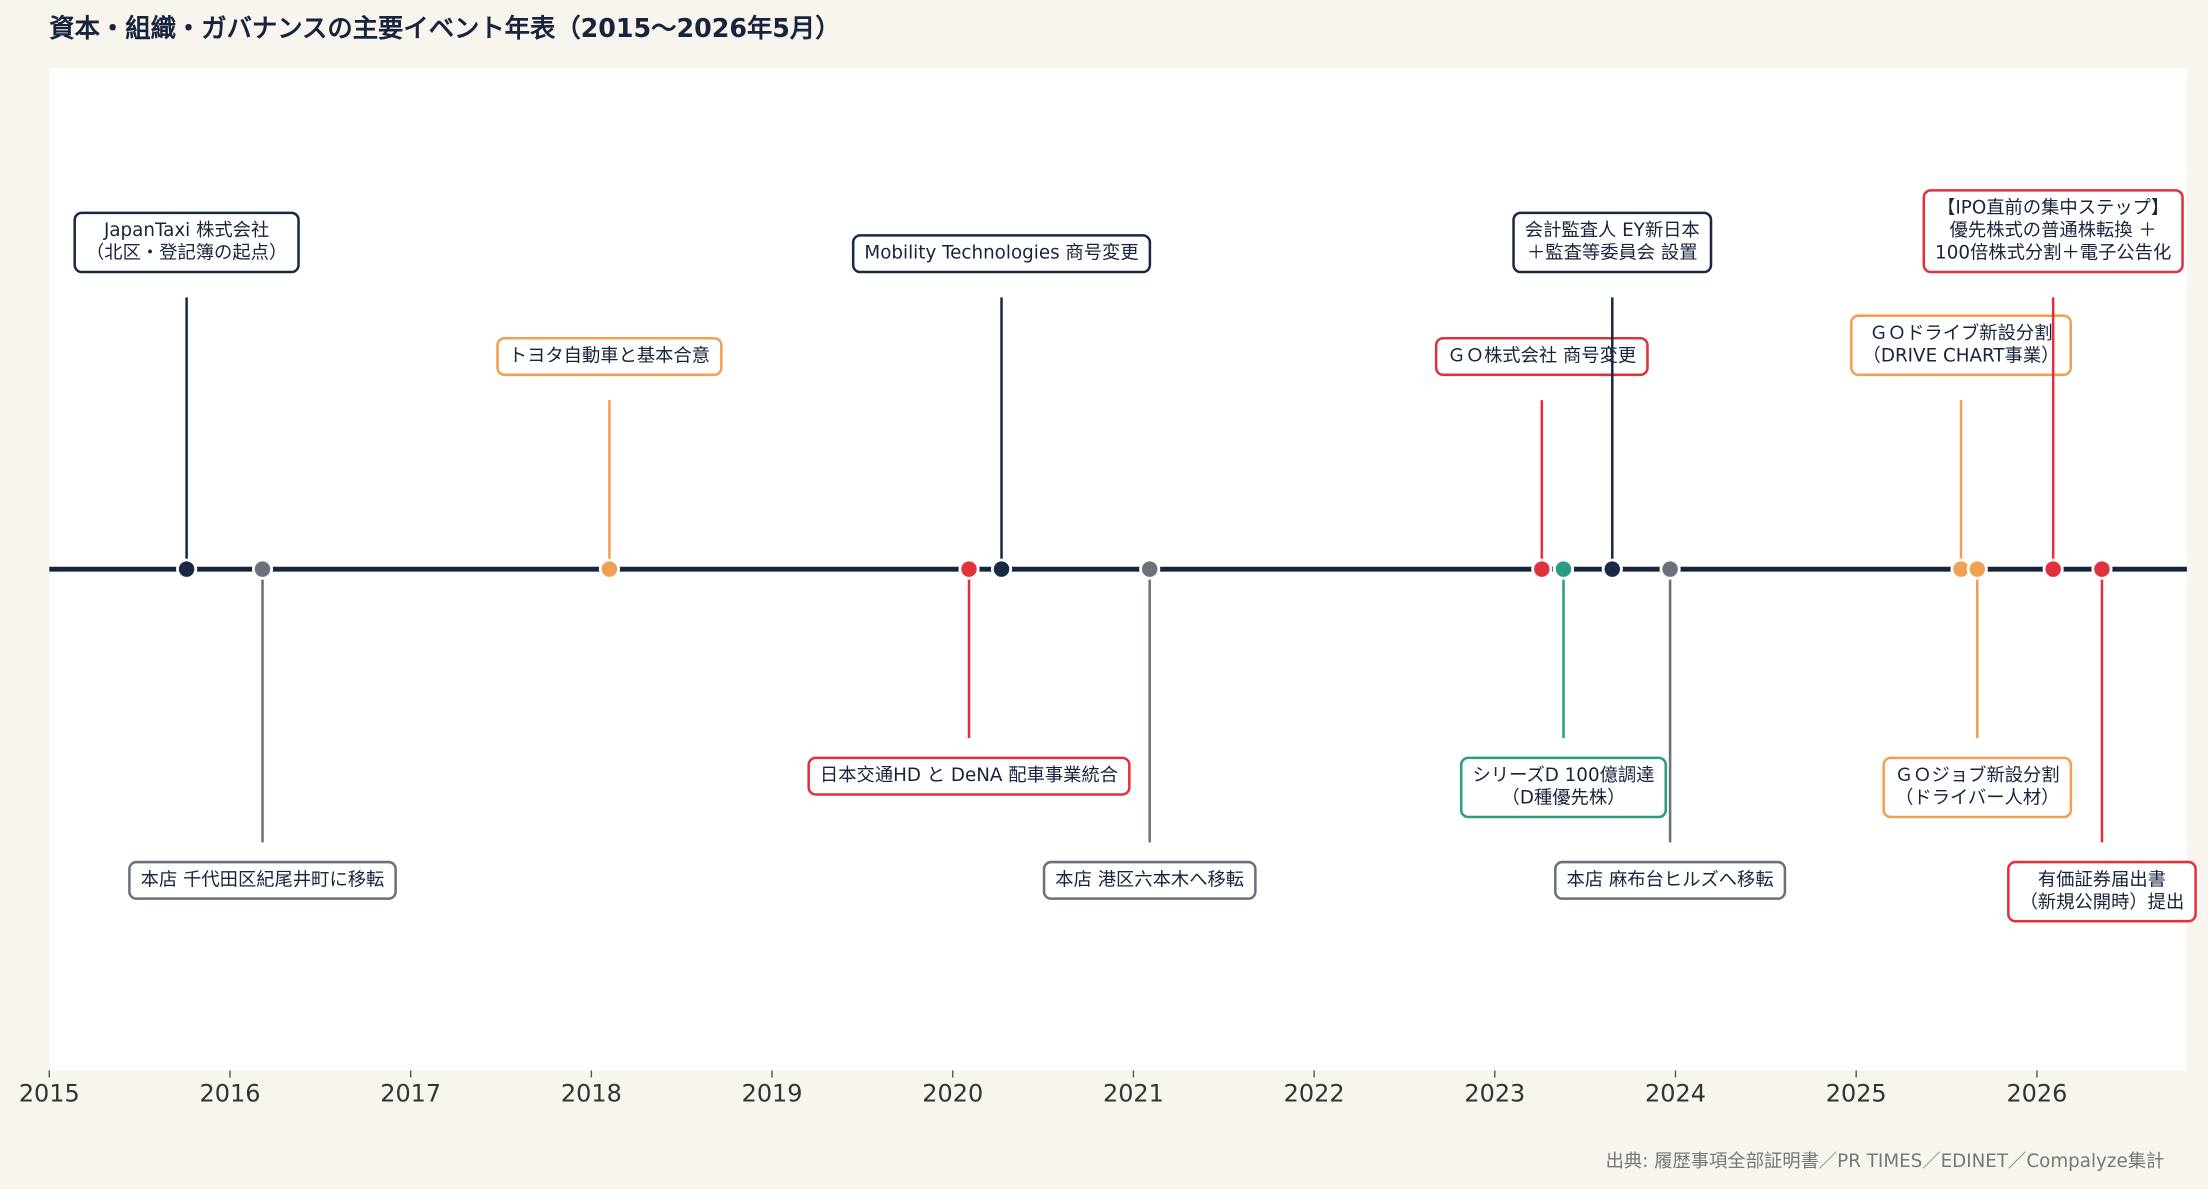 The width and height of the screenshot is (2208, 1189). Describe the element at coordinates (1961, 356) in the screenshot. I see `label-text: （DRIVE CHART事業）` at that location.